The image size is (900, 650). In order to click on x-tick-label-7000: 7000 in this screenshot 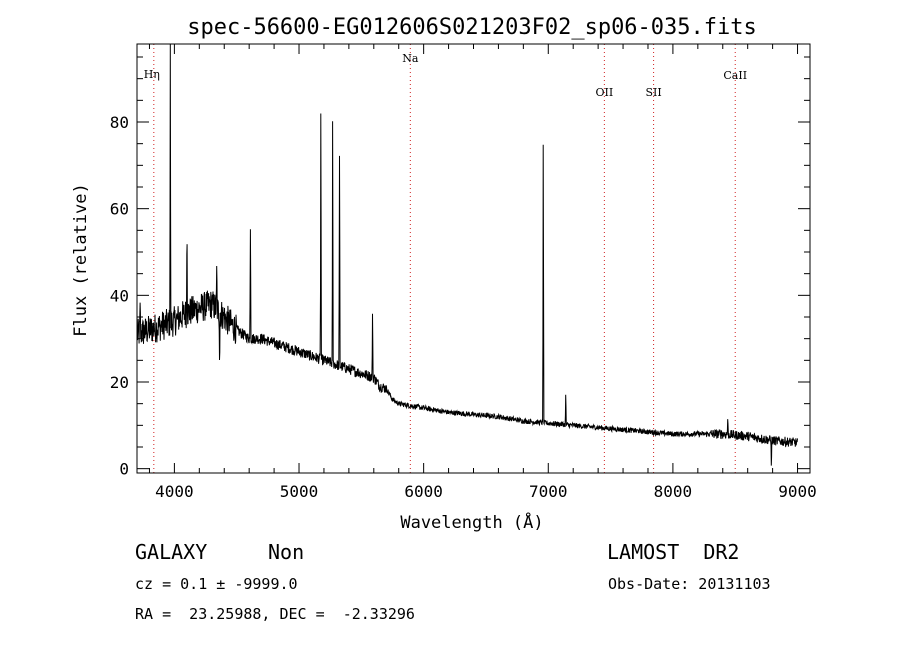, I will do `click(548, 491)`.